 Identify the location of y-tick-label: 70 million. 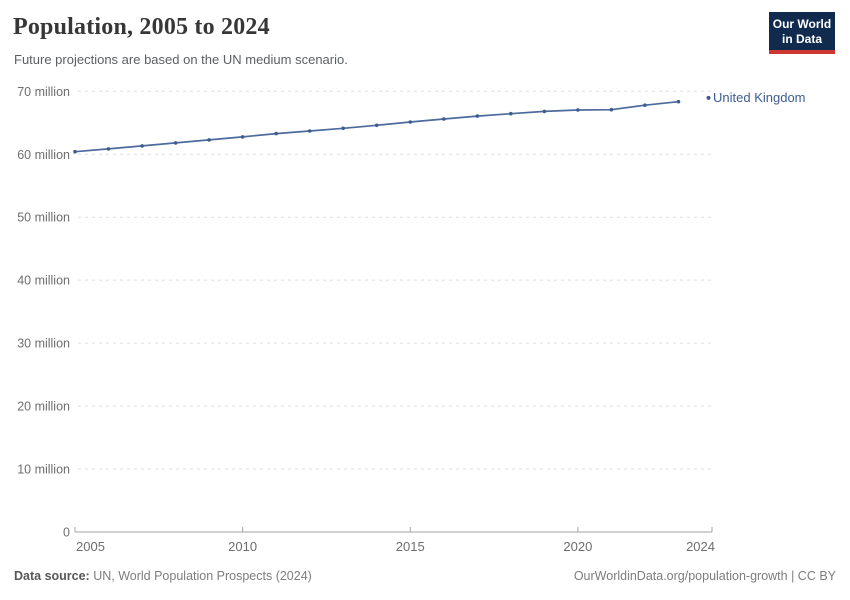
(43, 92).